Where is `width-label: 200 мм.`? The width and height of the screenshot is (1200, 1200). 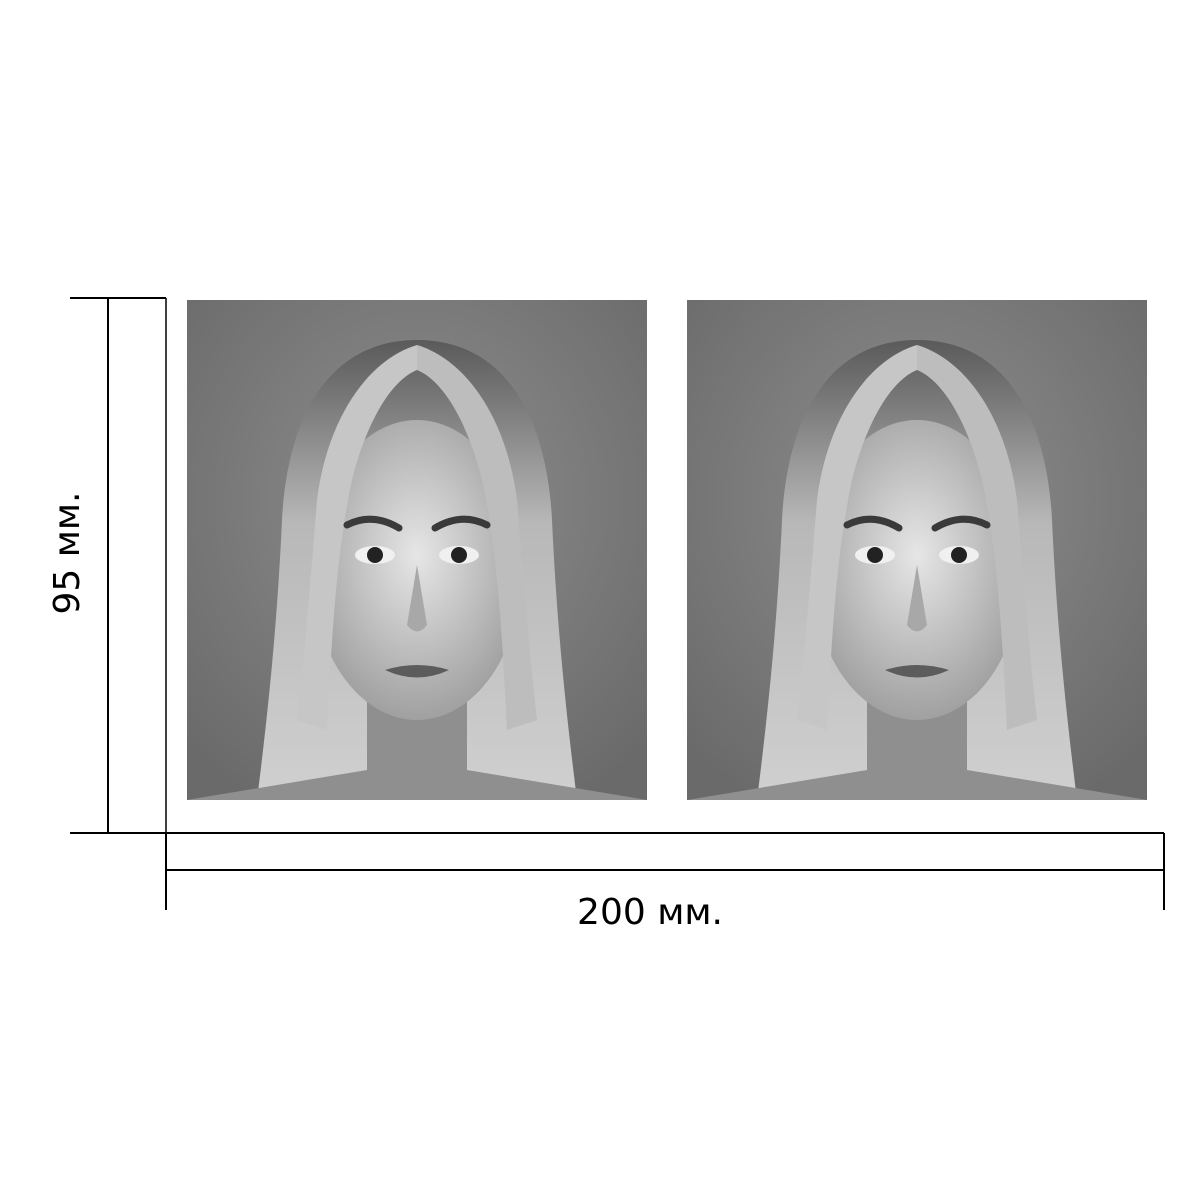
width-label: 200 мм. is located at coordinates (650, 912).